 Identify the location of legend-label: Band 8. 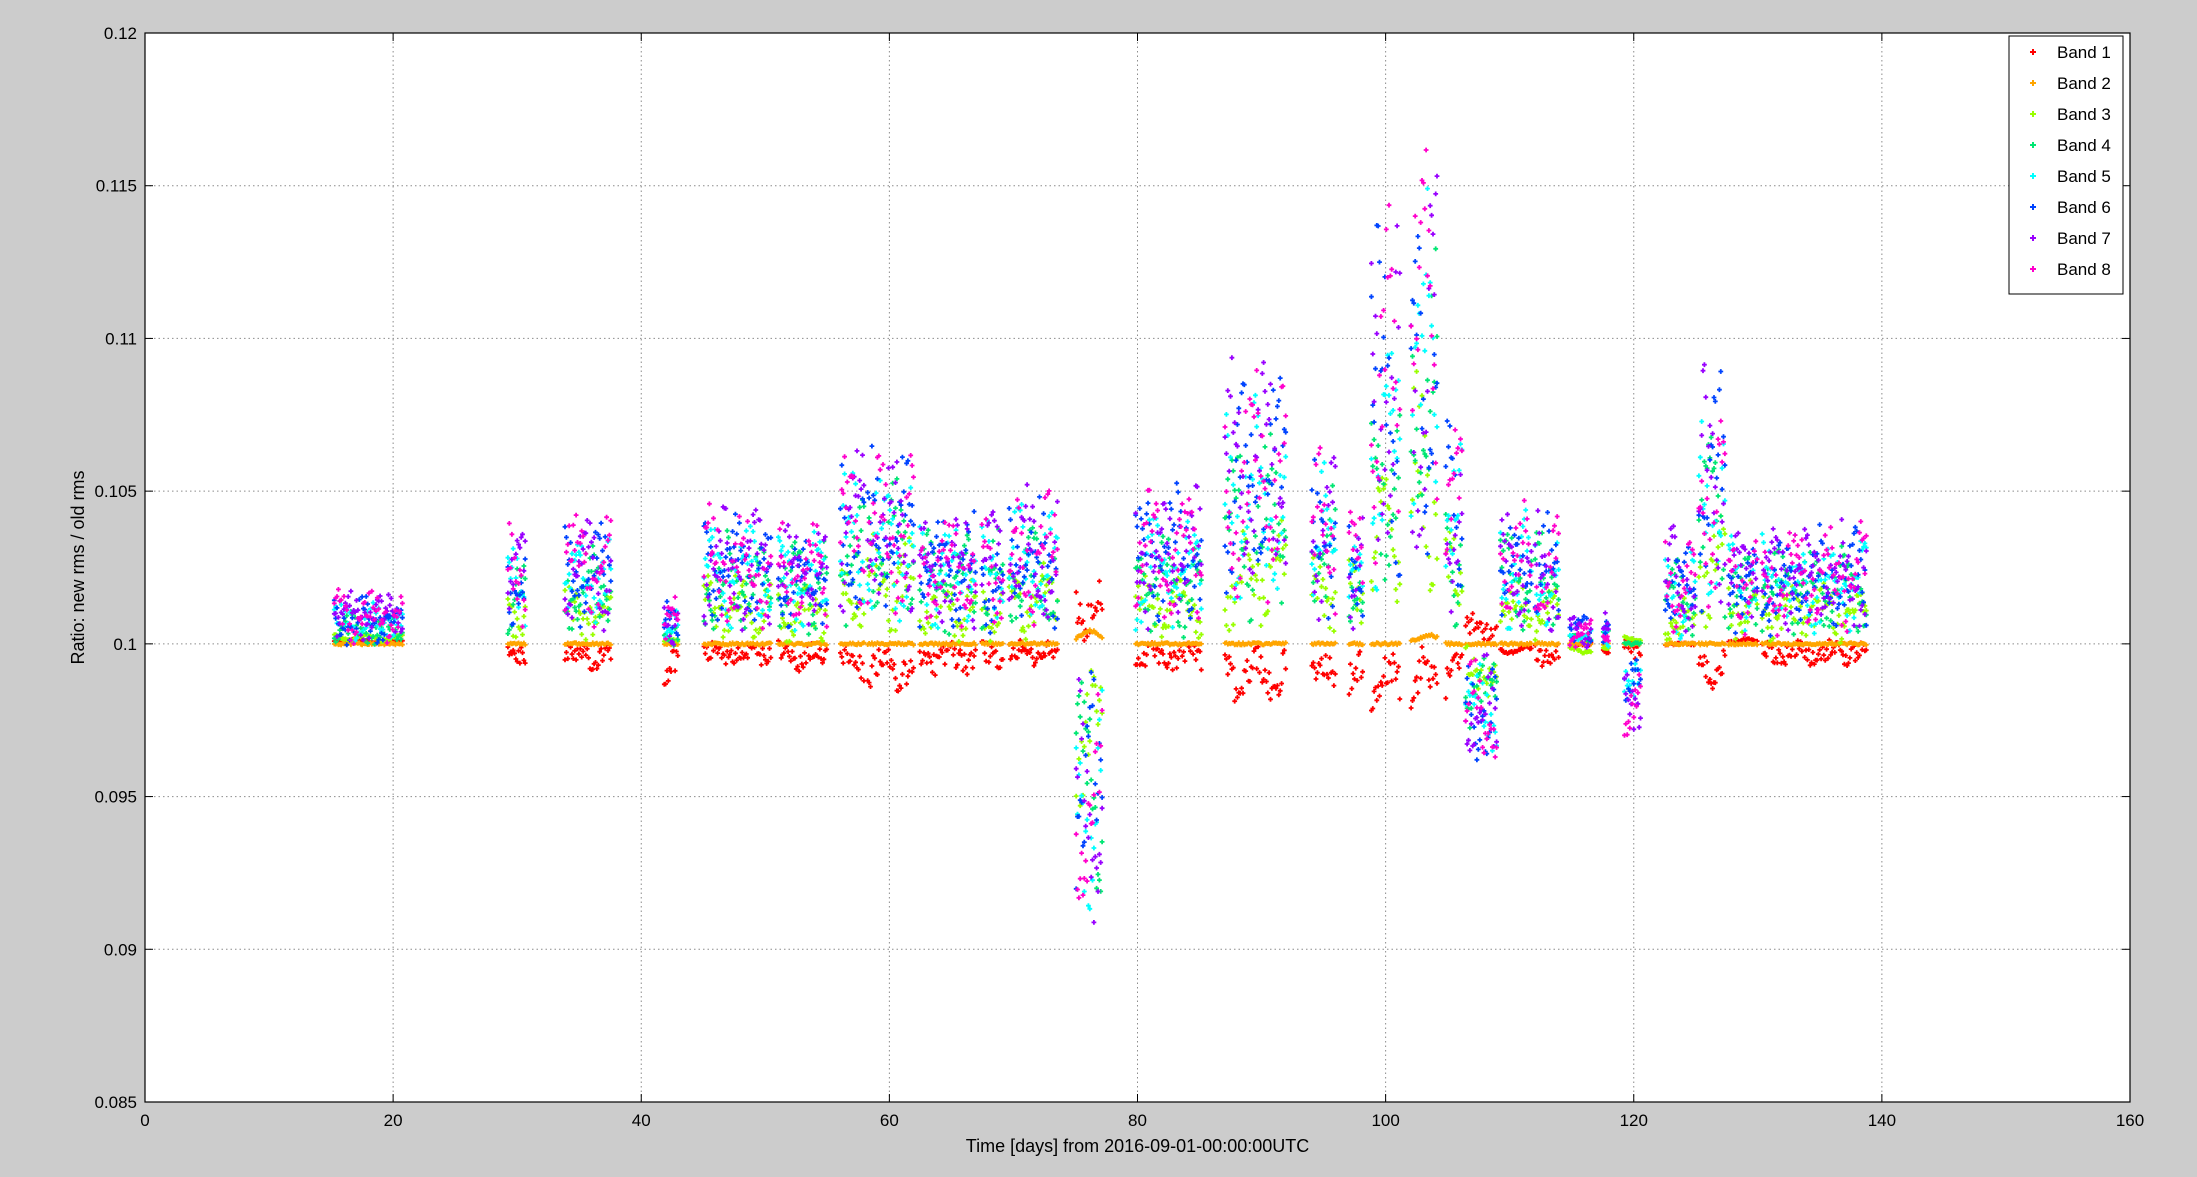
(2084, 269).